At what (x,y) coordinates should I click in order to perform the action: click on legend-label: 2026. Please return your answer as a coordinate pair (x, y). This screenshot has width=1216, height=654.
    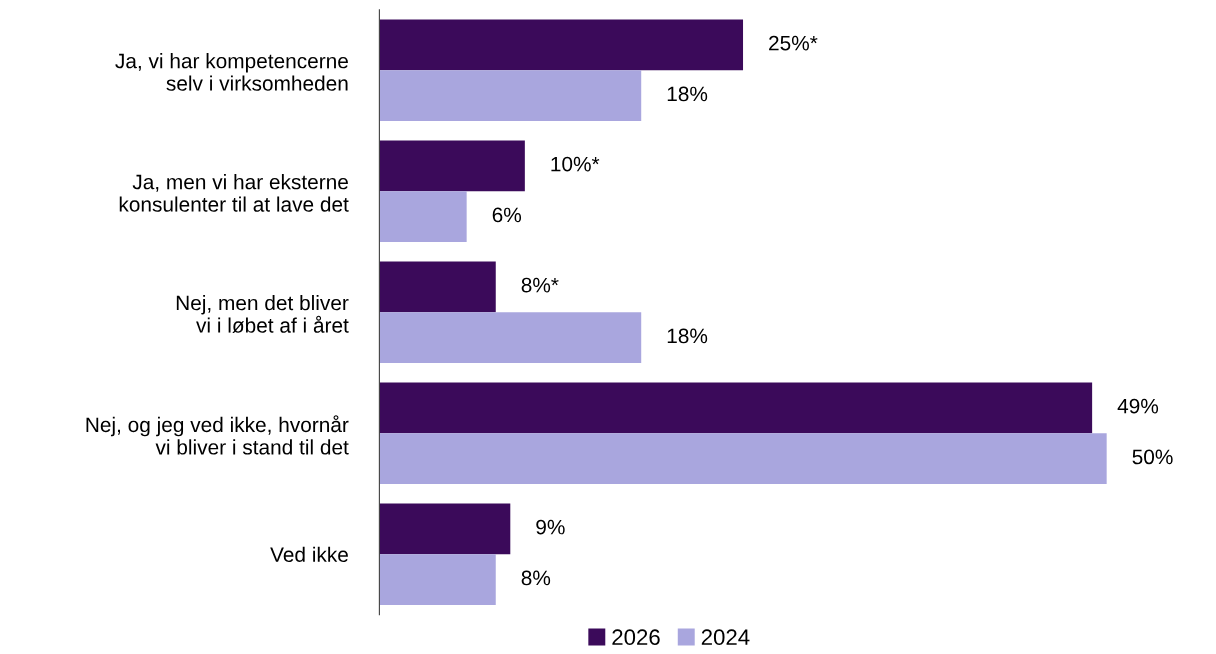
    Looking at the image, I should click on (636, 637).